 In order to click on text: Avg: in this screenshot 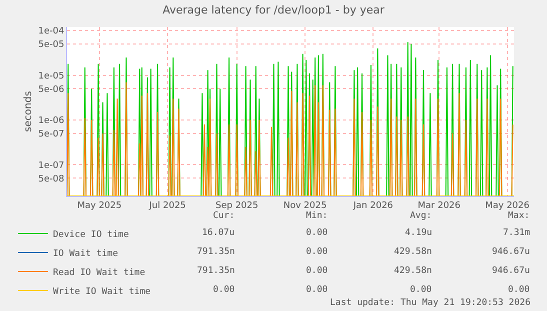, I will do `click(421, 216)`.